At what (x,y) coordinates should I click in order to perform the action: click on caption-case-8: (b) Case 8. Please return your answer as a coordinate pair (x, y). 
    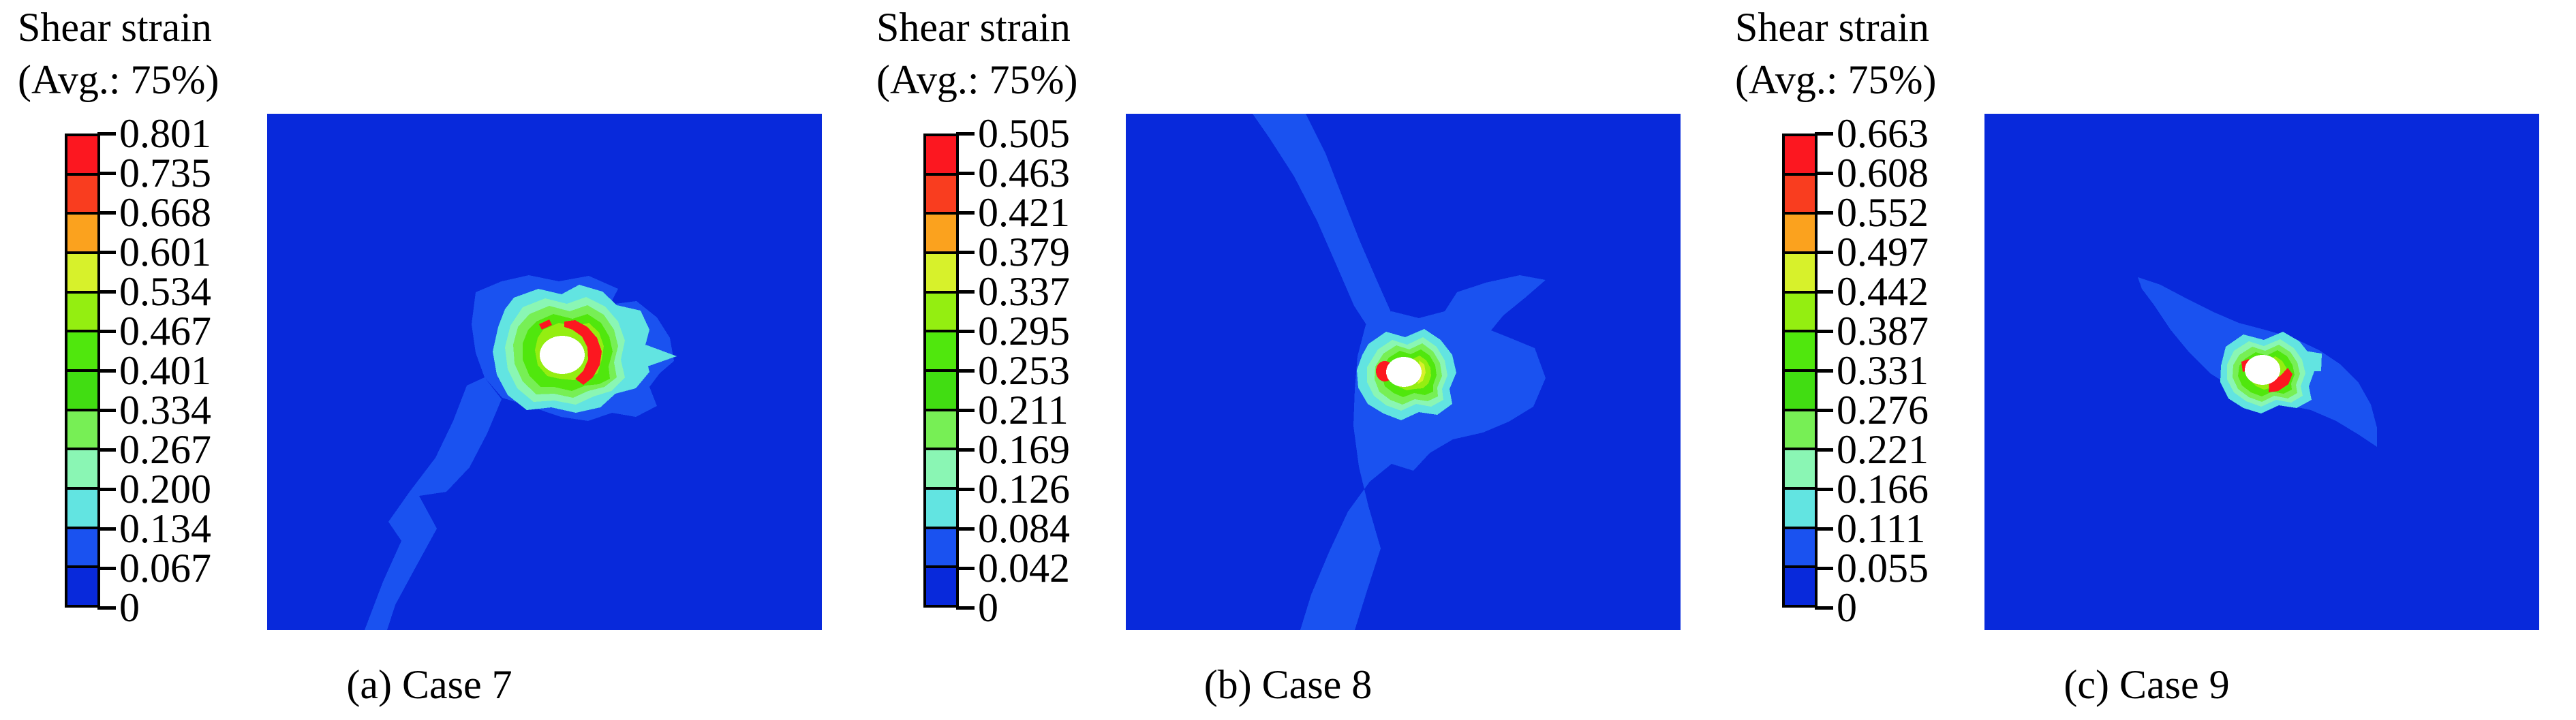
    Looking at the image, I should click on (1288, 684).